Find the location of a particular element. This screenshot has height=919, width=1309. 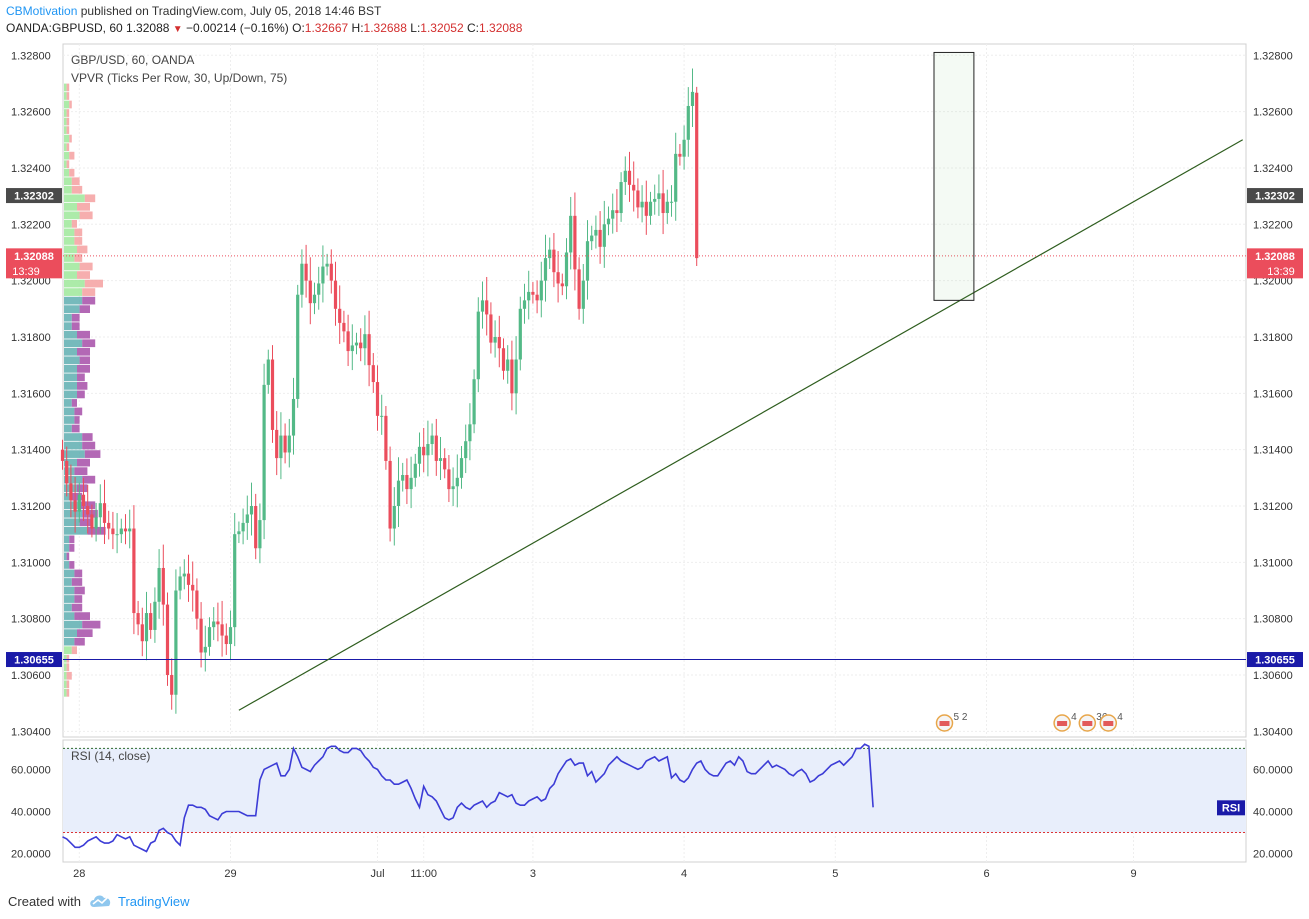

price-tag-text: 1.32088 is located at coordinates (1275, 257).